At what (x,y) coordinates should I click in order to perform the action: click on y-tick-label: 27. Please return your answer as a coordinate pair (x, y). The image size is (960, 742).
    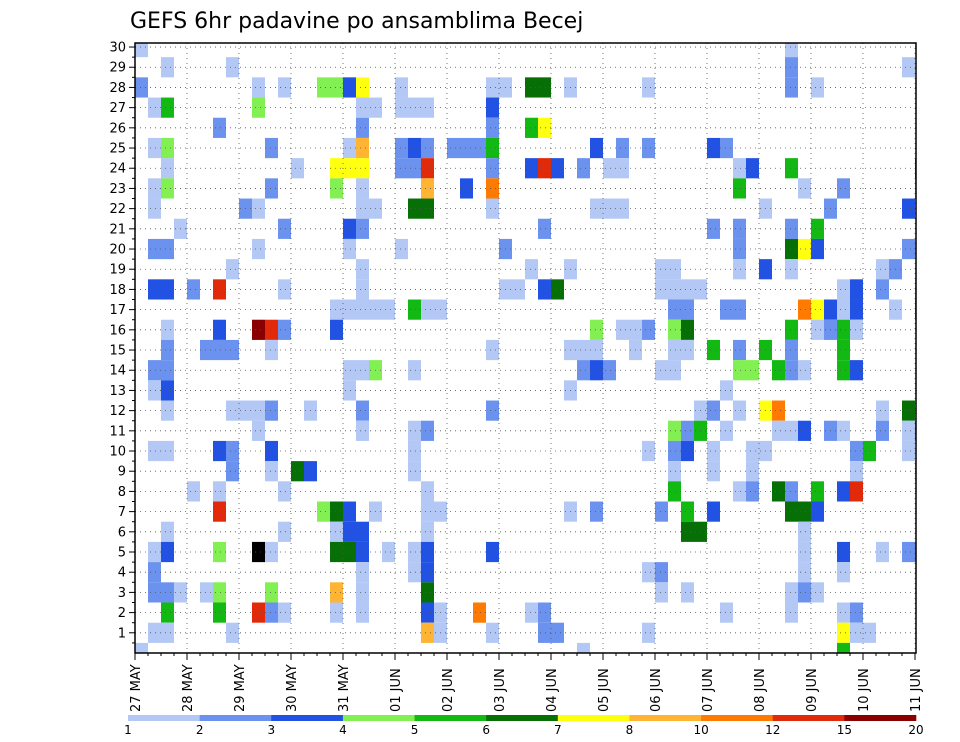
    Looking at the image, I should click on (117, 108).